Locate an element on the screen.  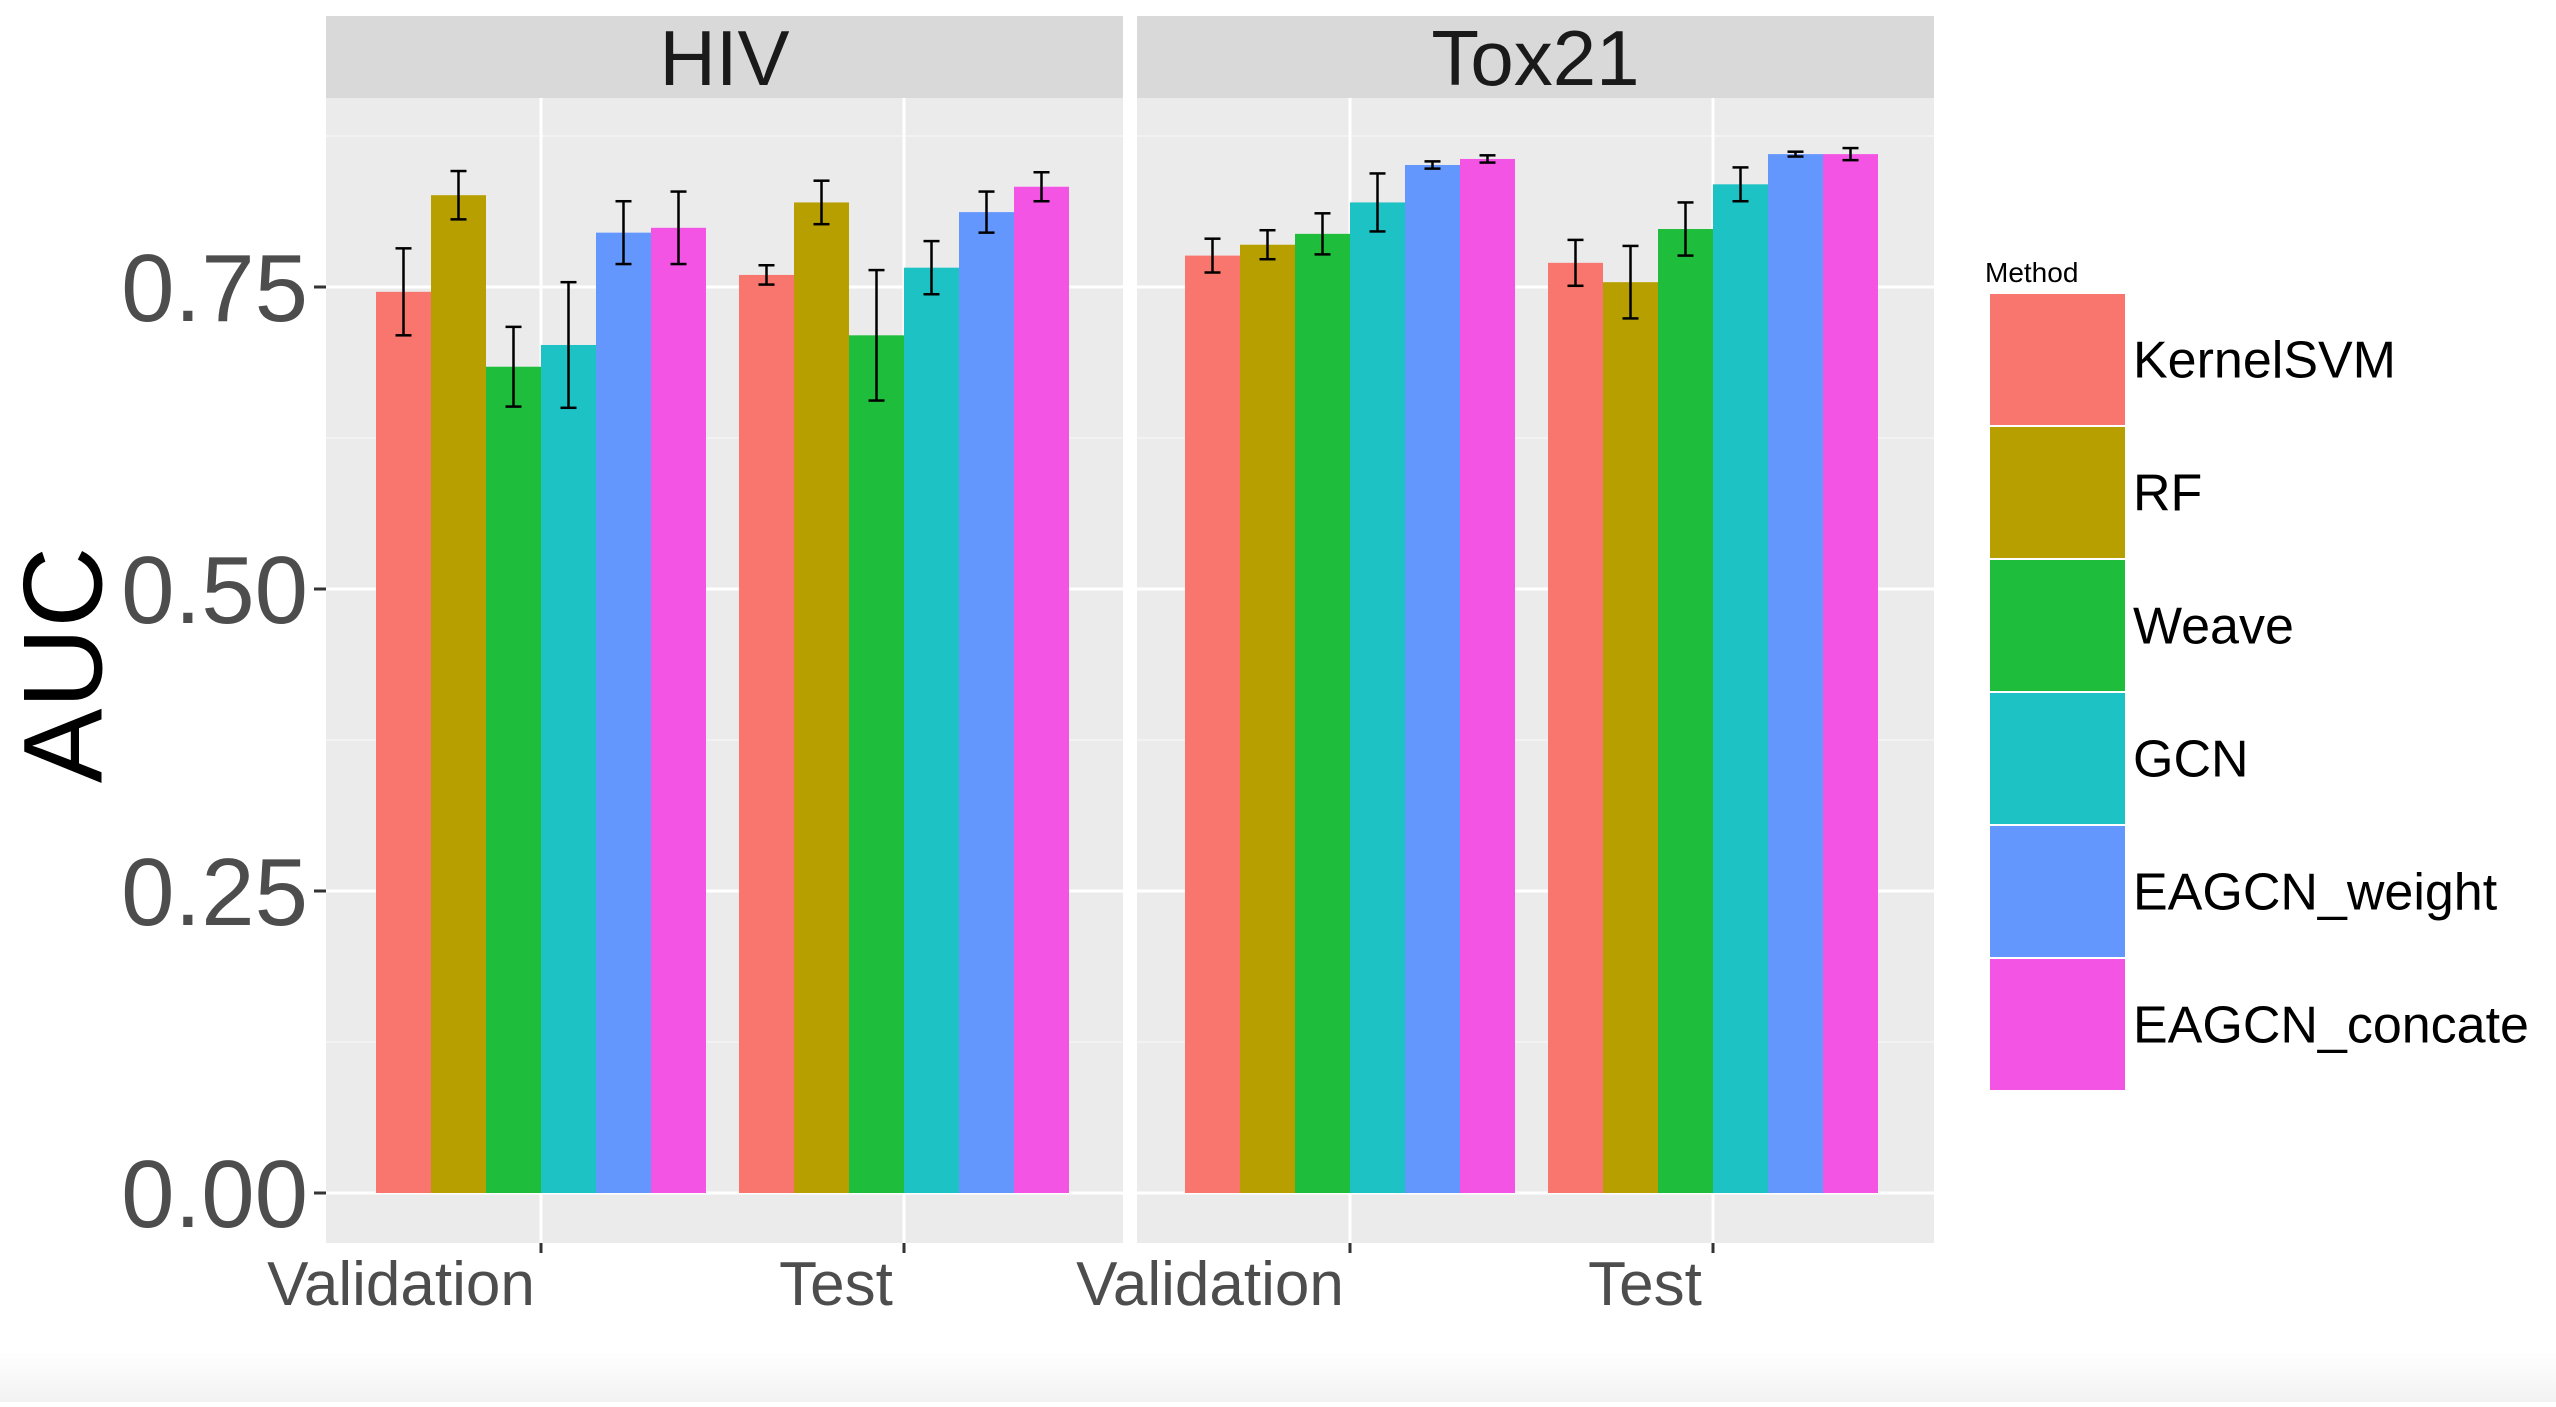
y-tick-label: 0.50 is located at coordinates (214, 590).